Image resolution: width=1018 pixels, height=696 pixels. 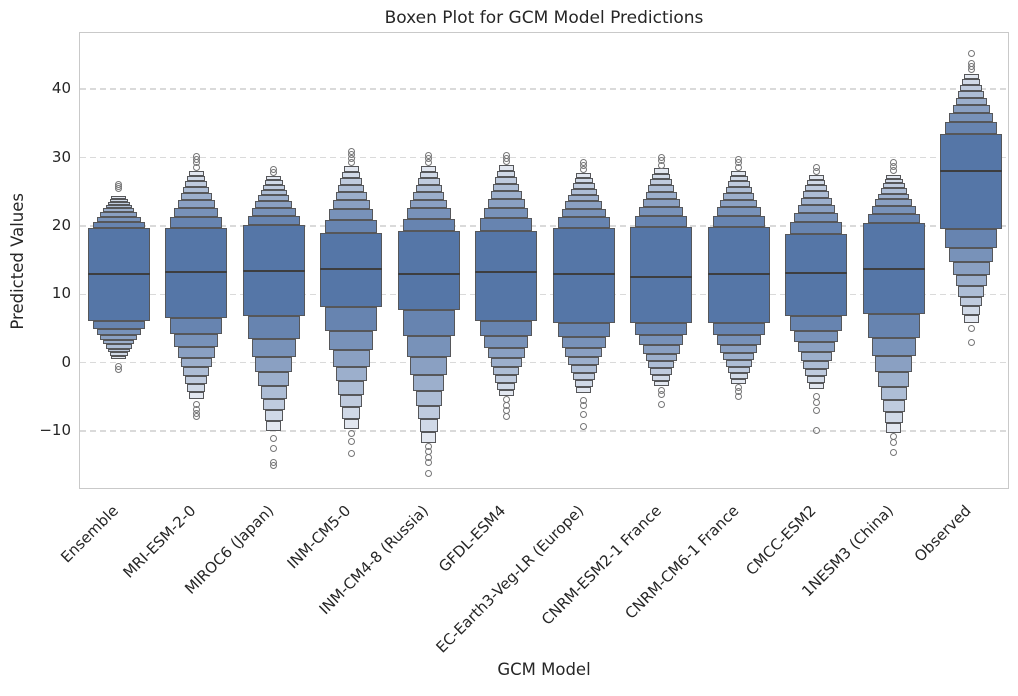 What do you see at coordinates (544, 18) in the screenshot?
I see `chart-title: Boxen Plot for GCM Model Predictions` at bounding box center [544, 18].